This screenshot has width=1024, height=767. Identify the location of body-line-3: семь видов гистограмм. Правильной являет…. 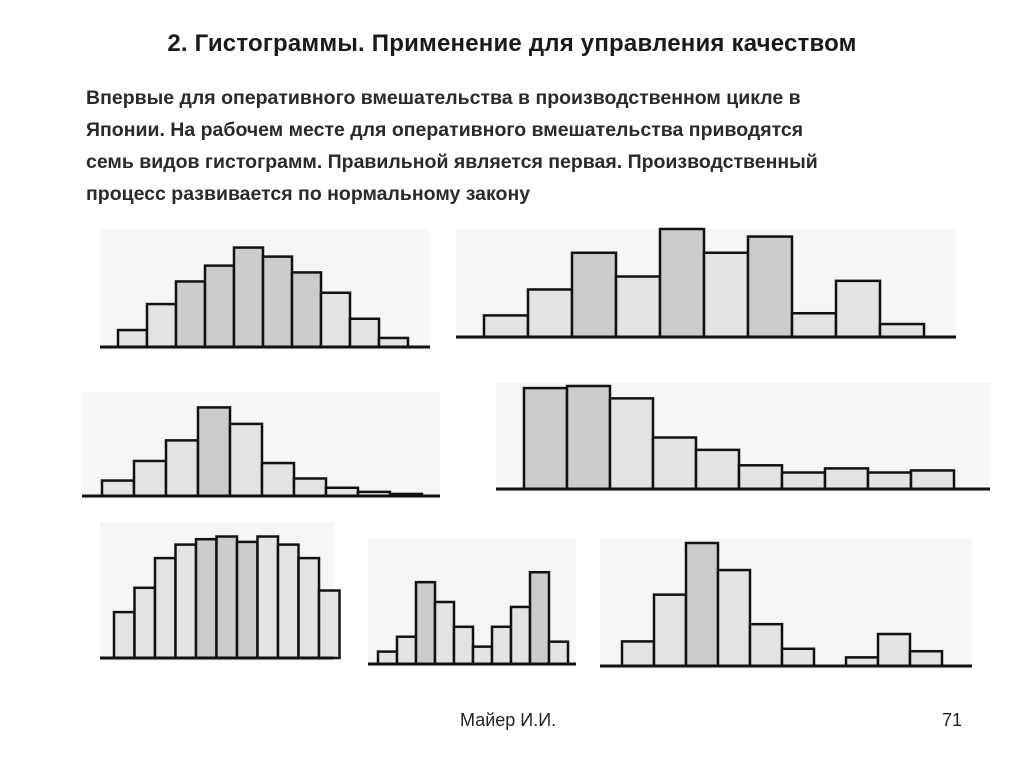
(452, 162).